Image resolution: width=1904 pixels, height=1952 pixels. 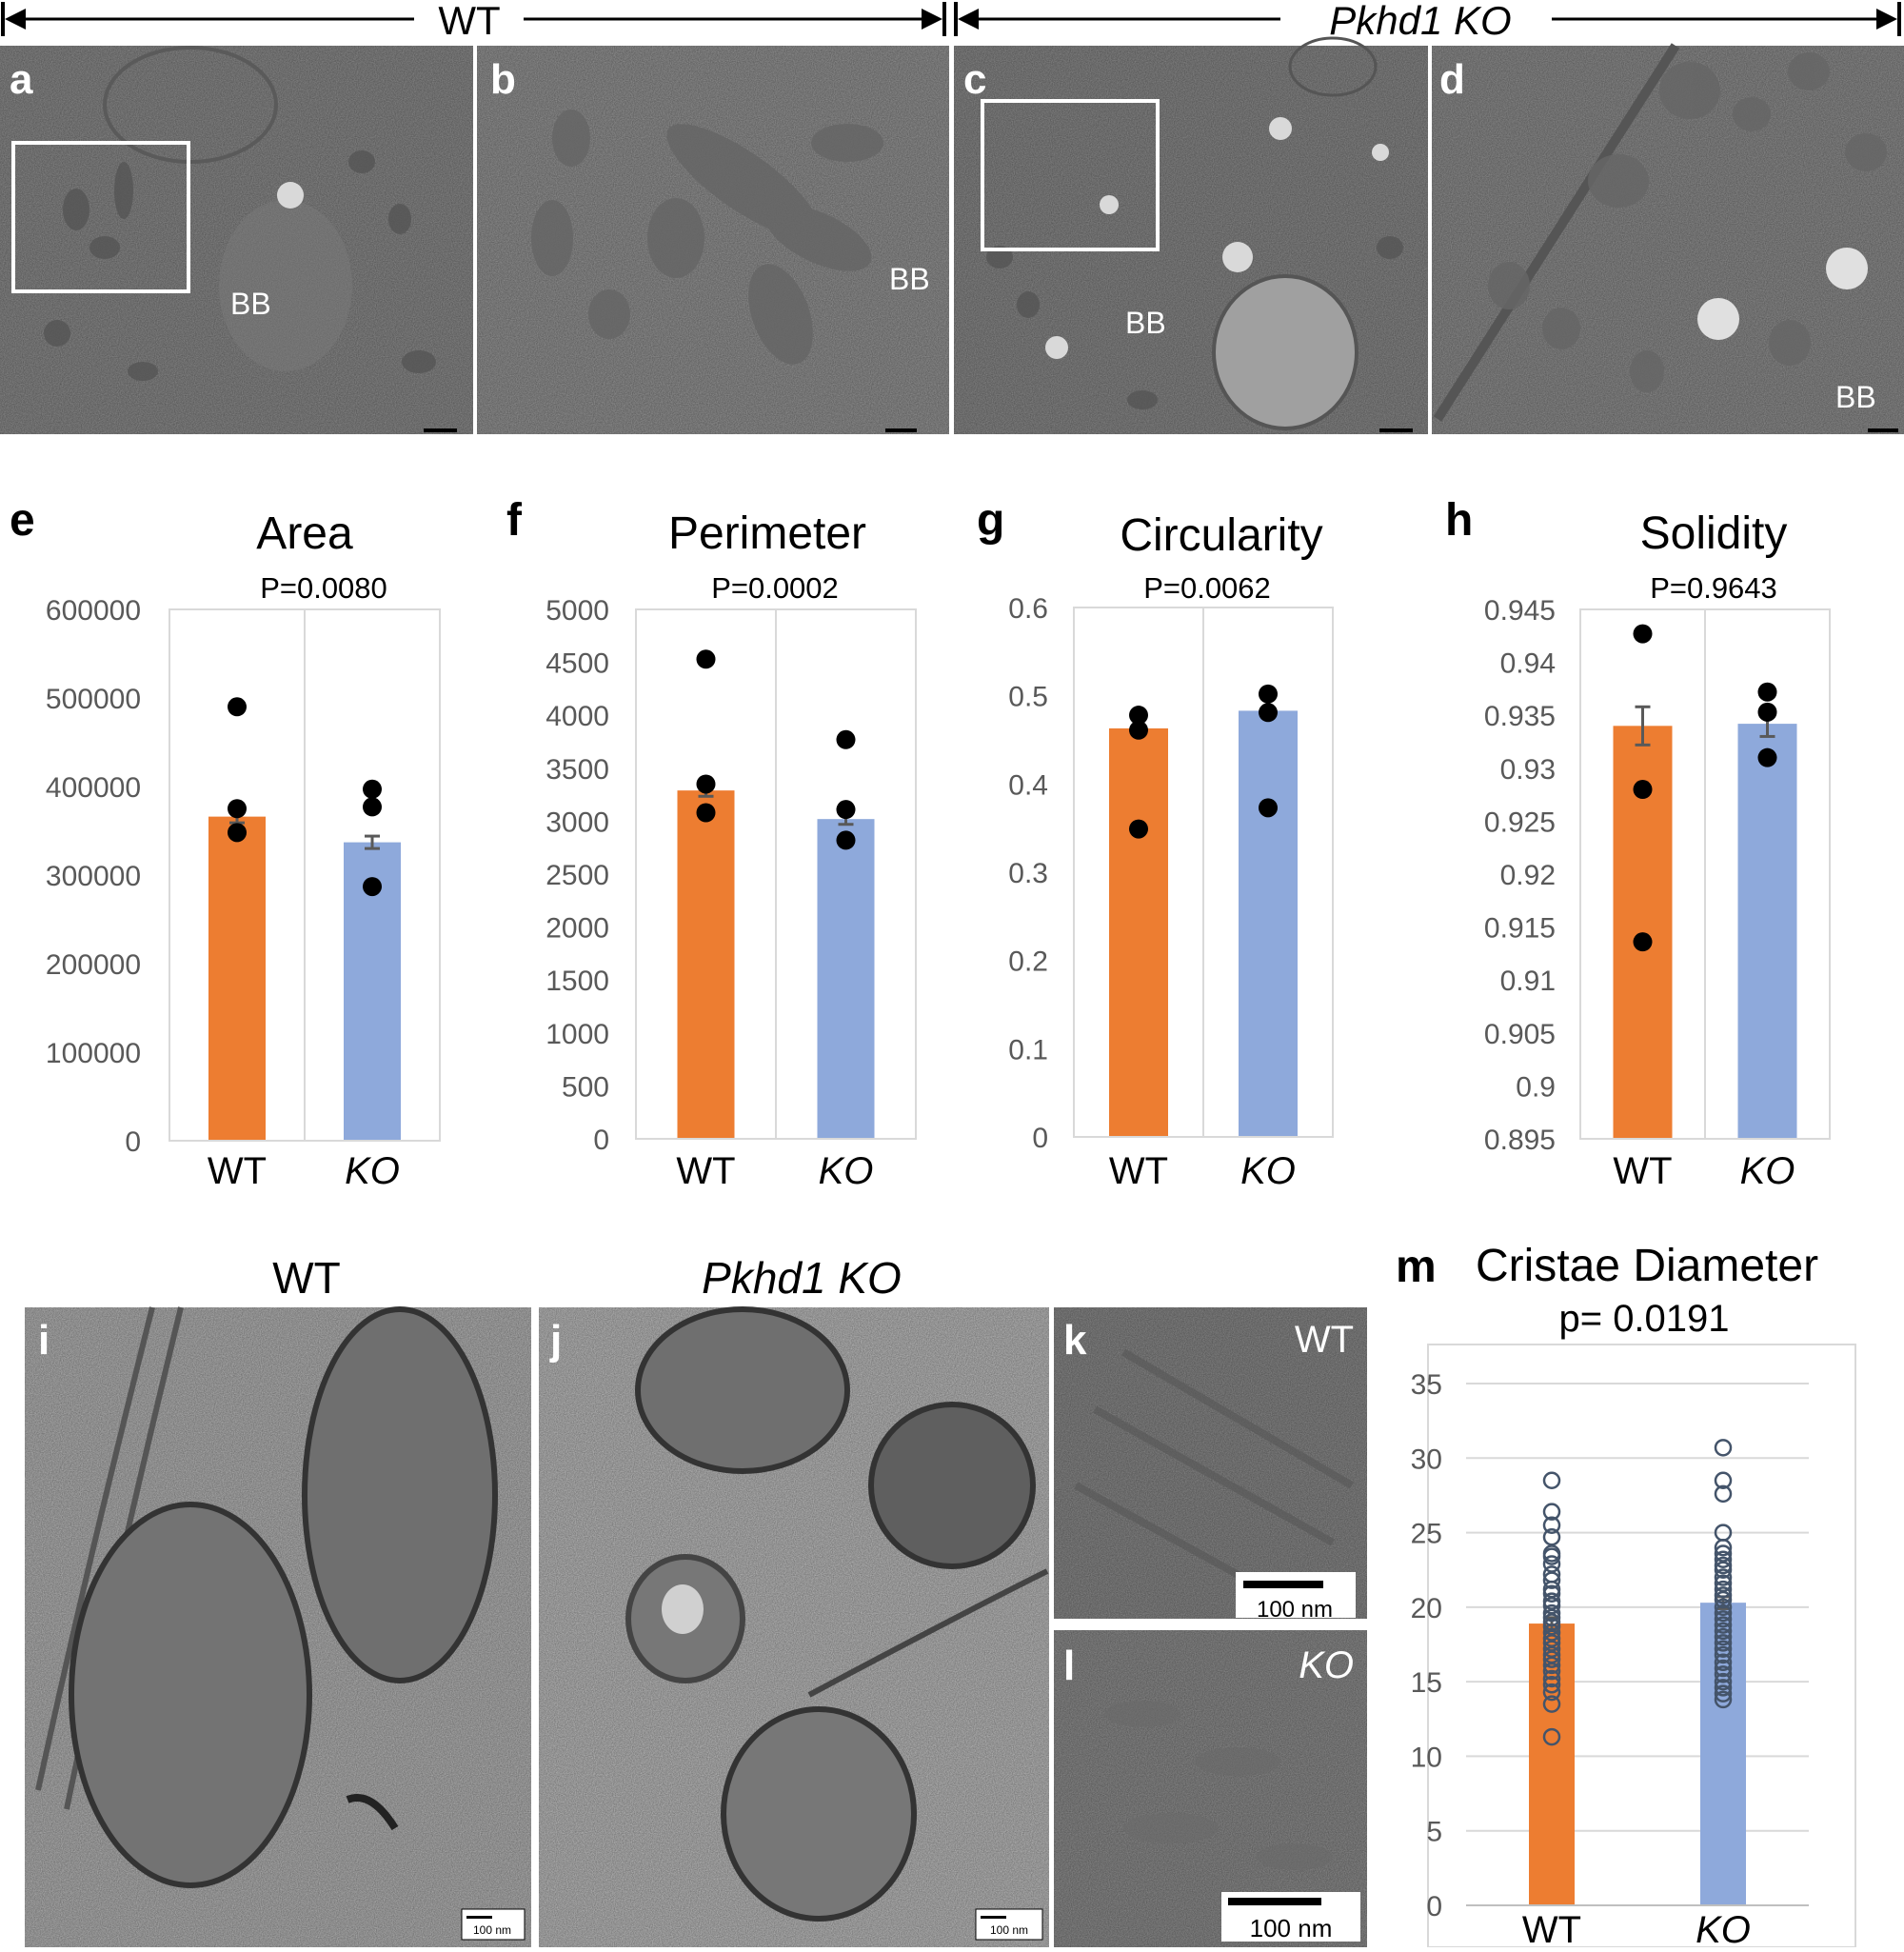 I want to click on chart-g-ytick-label: 0.3, so click(x=1028, y=873).